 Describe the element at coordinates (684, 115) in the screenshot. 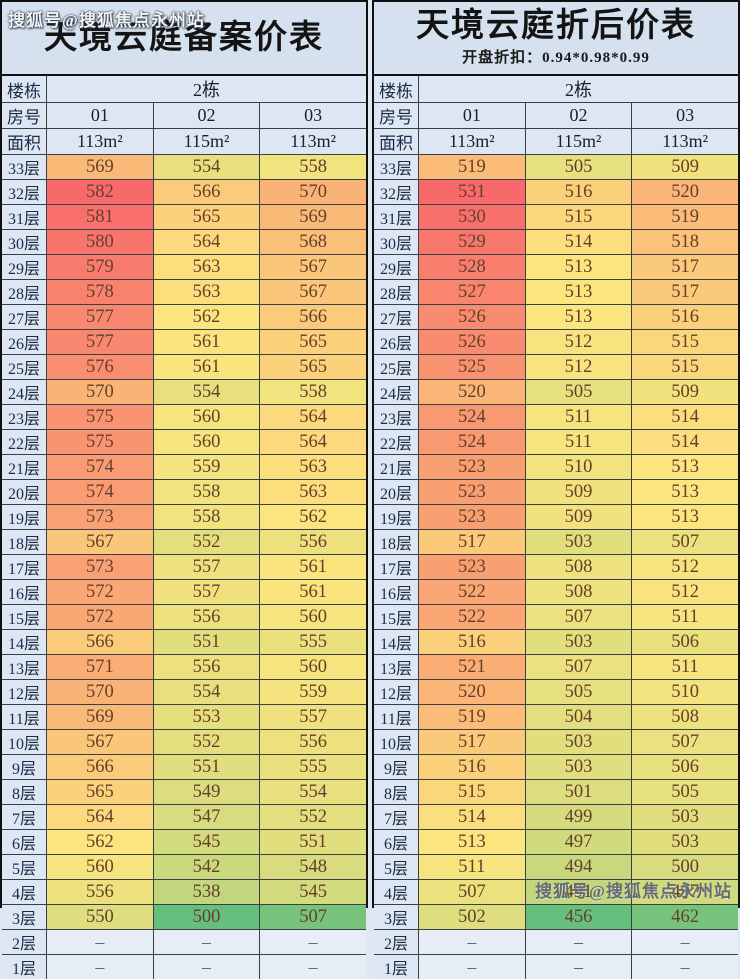

I see `room-number: 03` at that location.